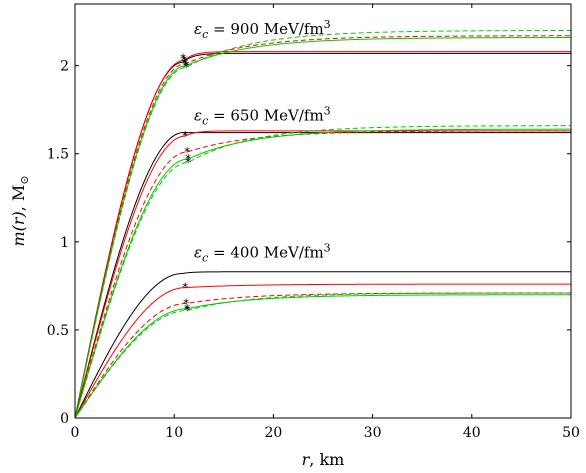 This screenshot has width=586, height=473. I want to click on y-axis-title: m(r), M⊙, so click(20, 210).